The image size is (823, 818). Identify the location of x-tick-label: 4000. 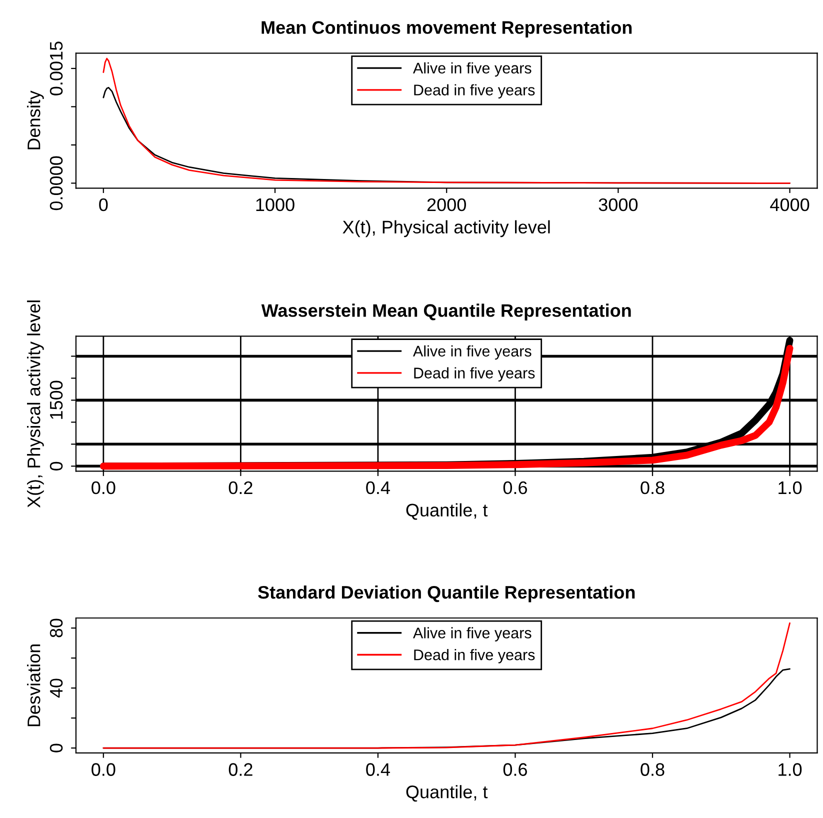
(790, 205).